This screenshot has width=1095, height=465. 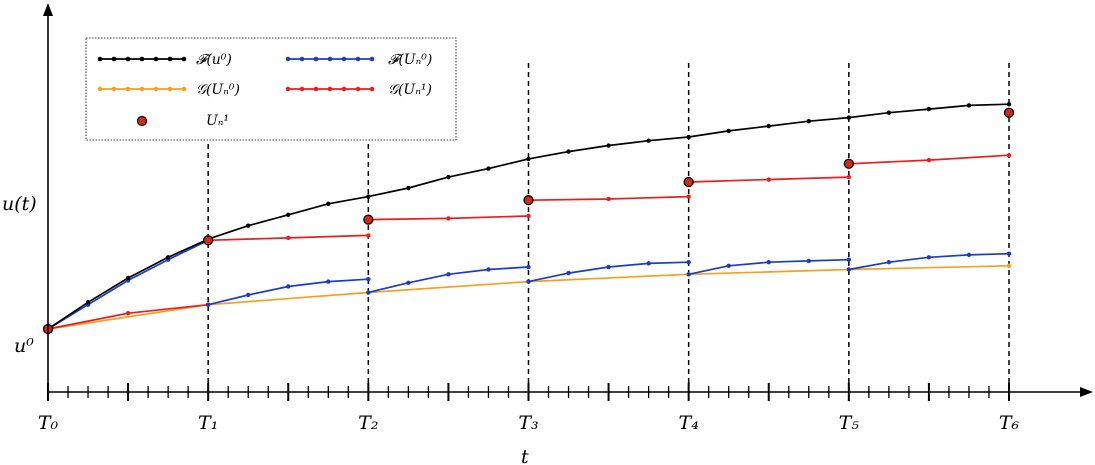 What do you see at coordinates (217, 121) in the screenshot?
I see `legend-label-Un1: Uₙ¹` at bounding box center [217, 121].